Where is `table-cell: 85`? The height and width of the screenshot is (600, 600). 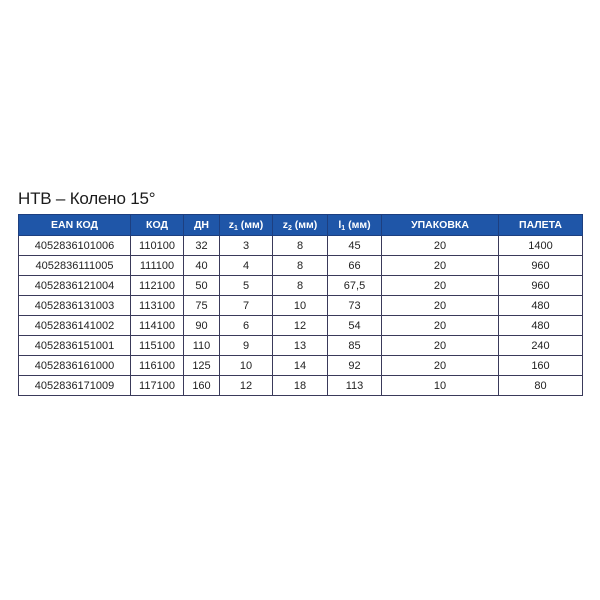
table-cell: 85 is located at coordinates (354, 345).